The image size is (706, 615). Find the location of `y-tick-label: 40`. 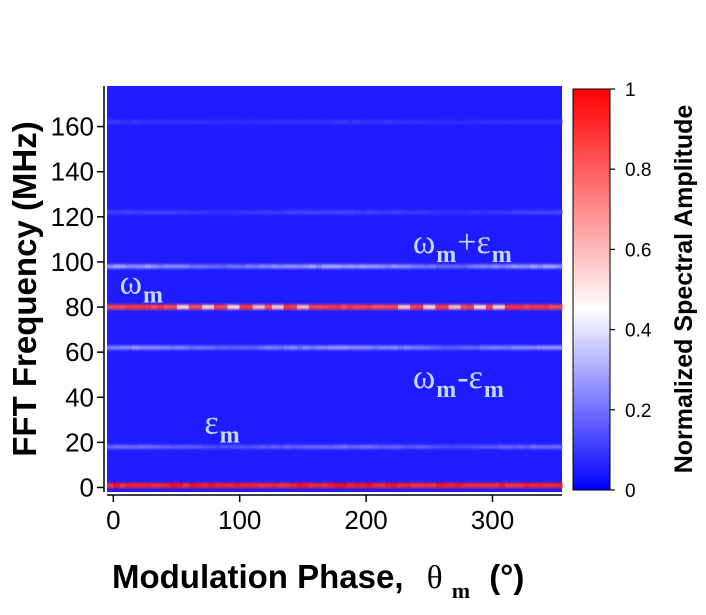

y-tick-label: 40 is located at coordinates (79, 397).